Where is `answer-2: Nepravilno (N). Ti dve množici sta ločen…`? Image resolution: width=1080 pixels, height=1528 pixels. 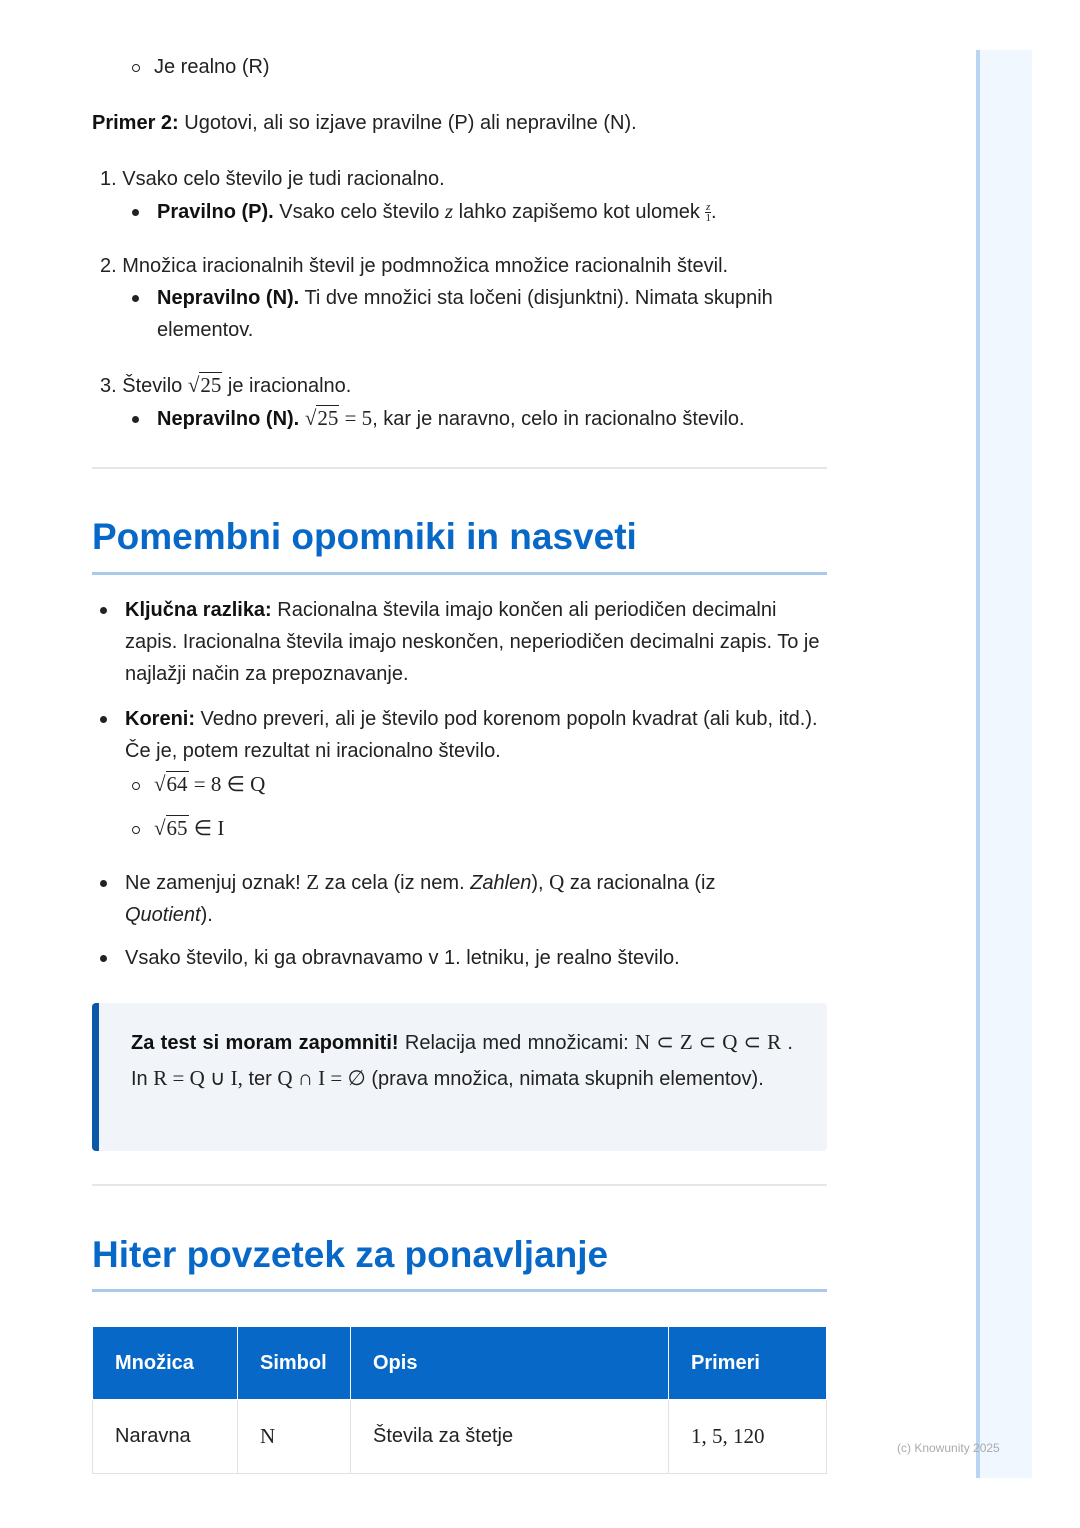
answer-2: Nepravilno (N). Ti dve množici sta ločen… is located at coordinates (482, 314).